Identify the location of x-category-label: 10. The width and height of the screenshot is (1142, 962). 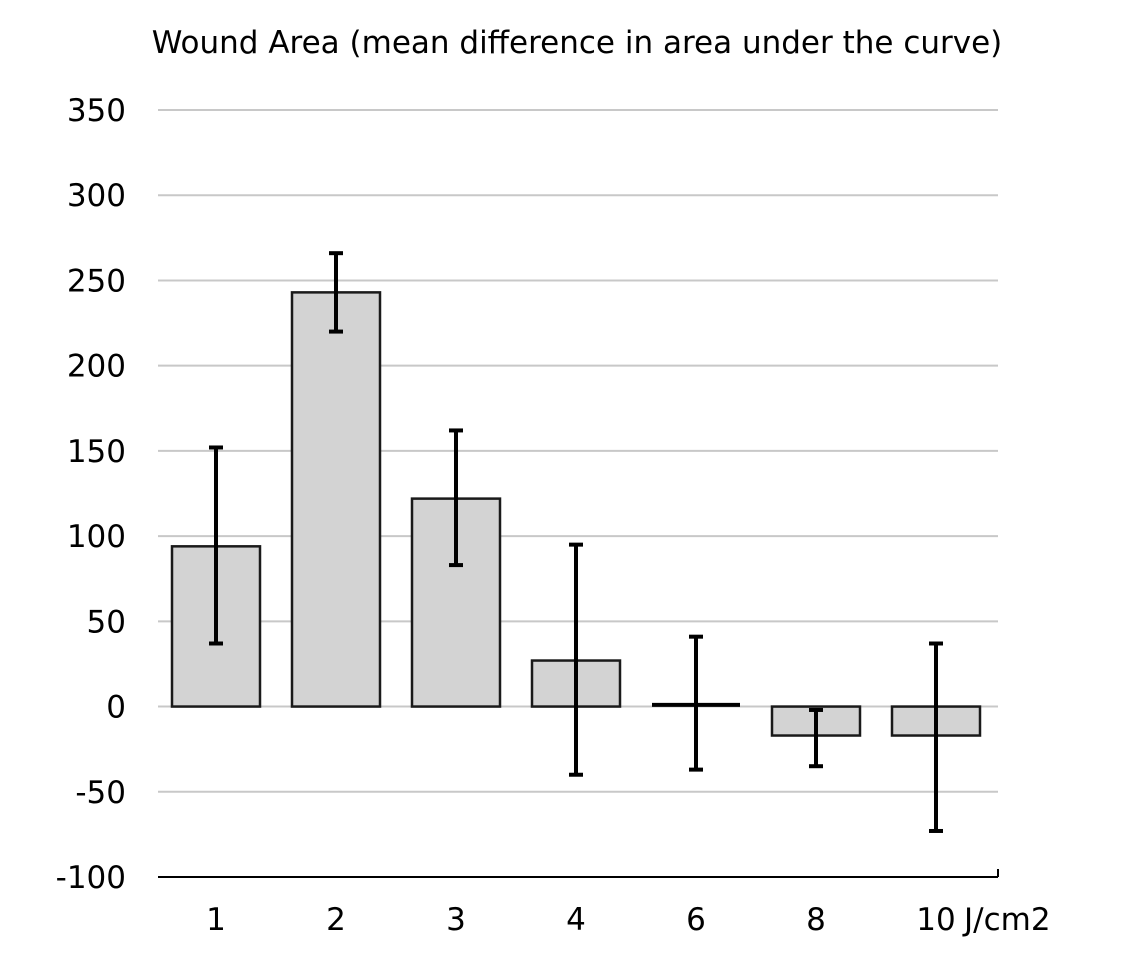
(935, 920).